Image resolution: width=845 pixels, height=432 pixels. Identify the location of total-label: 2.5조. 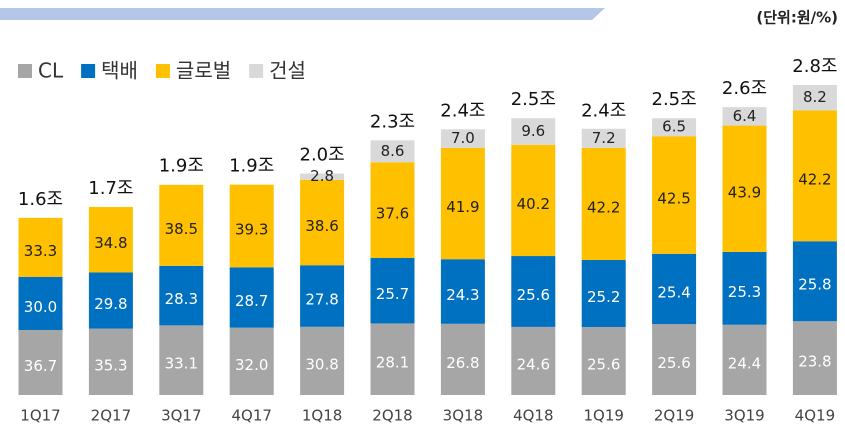
(674, 99).